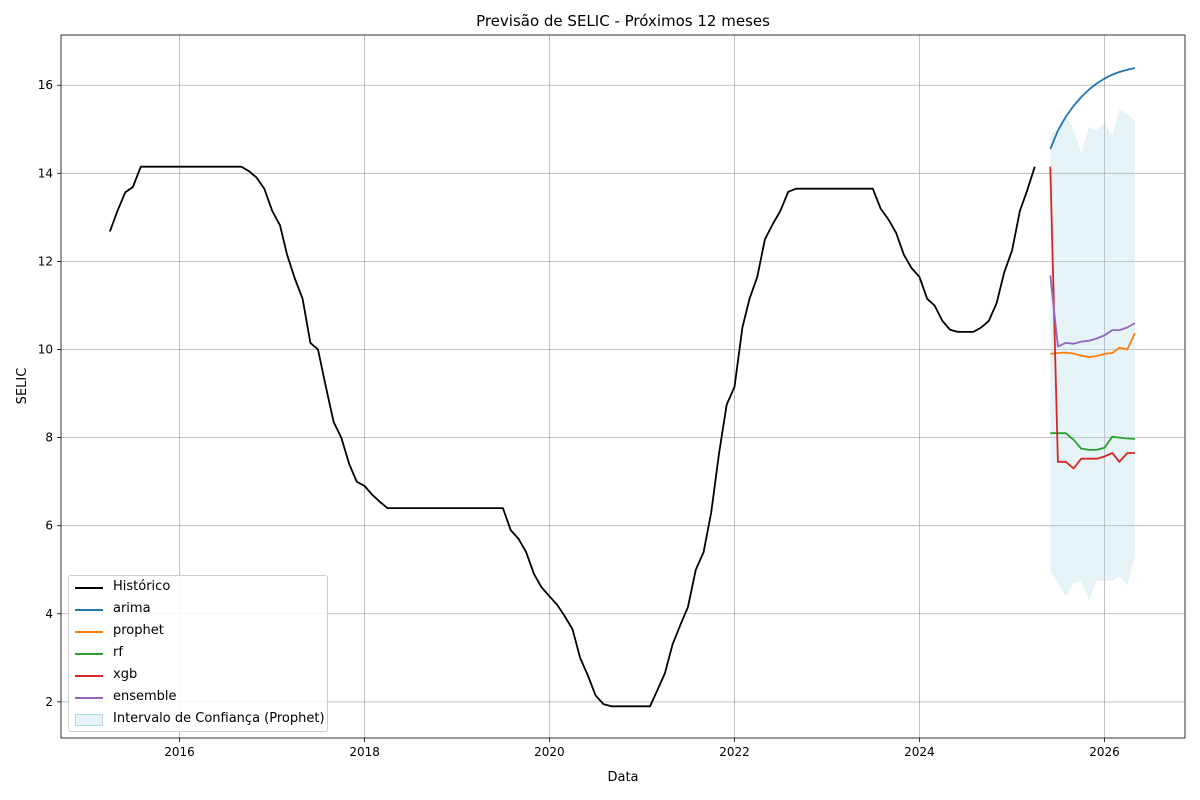 This screenshot has height=800, width=1200. What do you see at coordinates (179, 752) in the screenshot?
I see `x-tick-label-2016: 2016` at bounding box center [179, 752].